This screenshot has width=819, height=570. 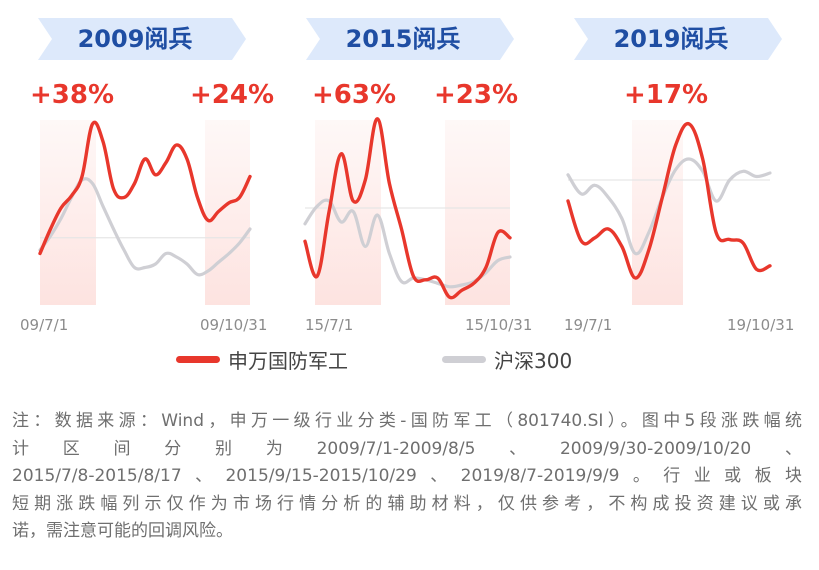 I want to click on legend-item-csi300: 沪深300, so click(x=507, y=359).